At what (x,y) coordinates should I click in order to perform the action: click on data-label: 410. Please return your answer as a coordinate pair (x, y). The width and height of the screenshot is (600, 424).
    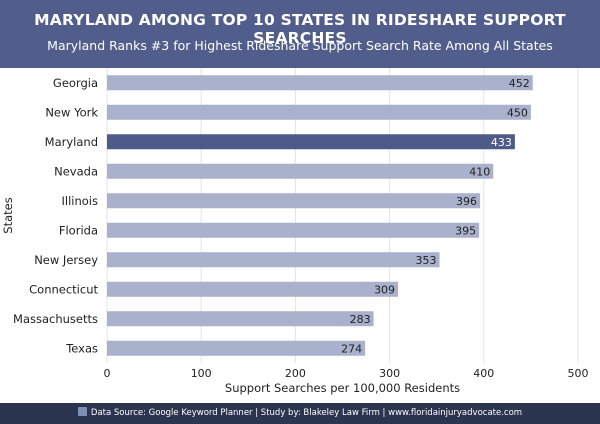
    Looking at the image, I should click on (479, 171).